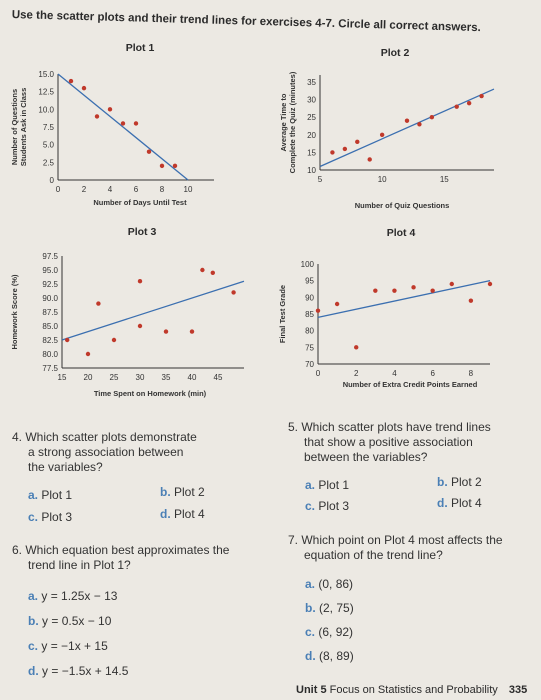 The image size is (541, 700). I want to click on y-axis-label: Students Ask in Class, so click(23, 127).